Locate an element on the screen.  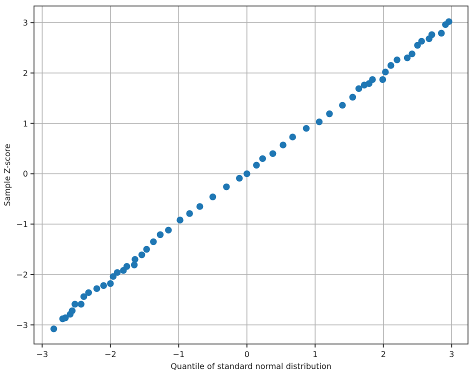
y-tick-label: 0 is located at coordinates (25, 174).